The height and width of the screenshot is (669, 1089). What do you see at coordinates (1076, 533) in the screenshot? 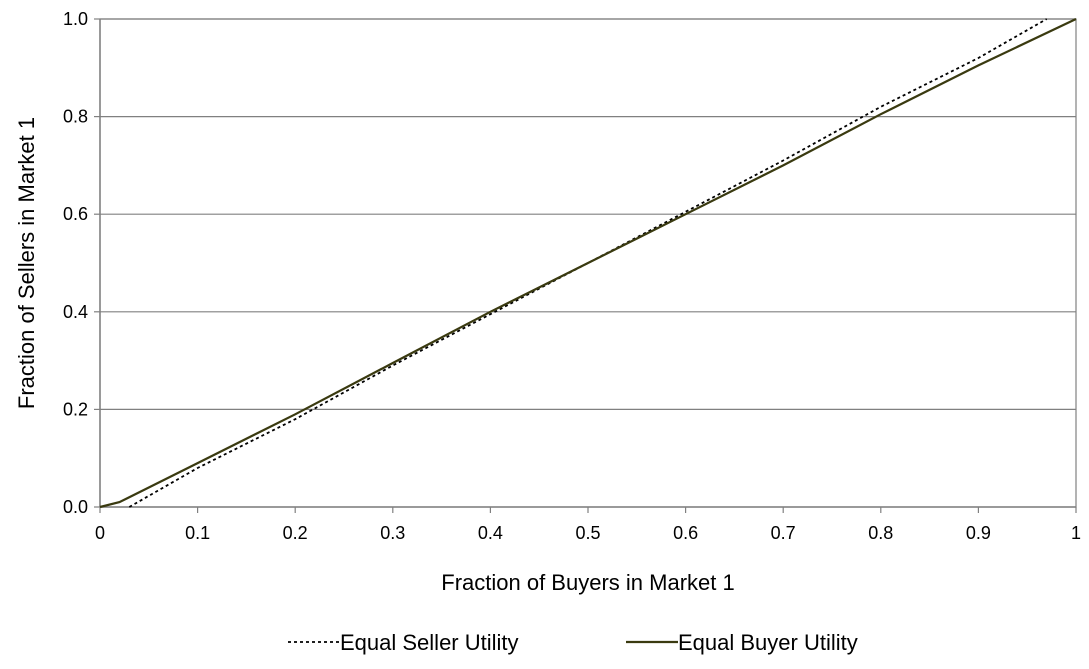
I see `x-tick-label-10: 1` at bounding box center [1076, 533].